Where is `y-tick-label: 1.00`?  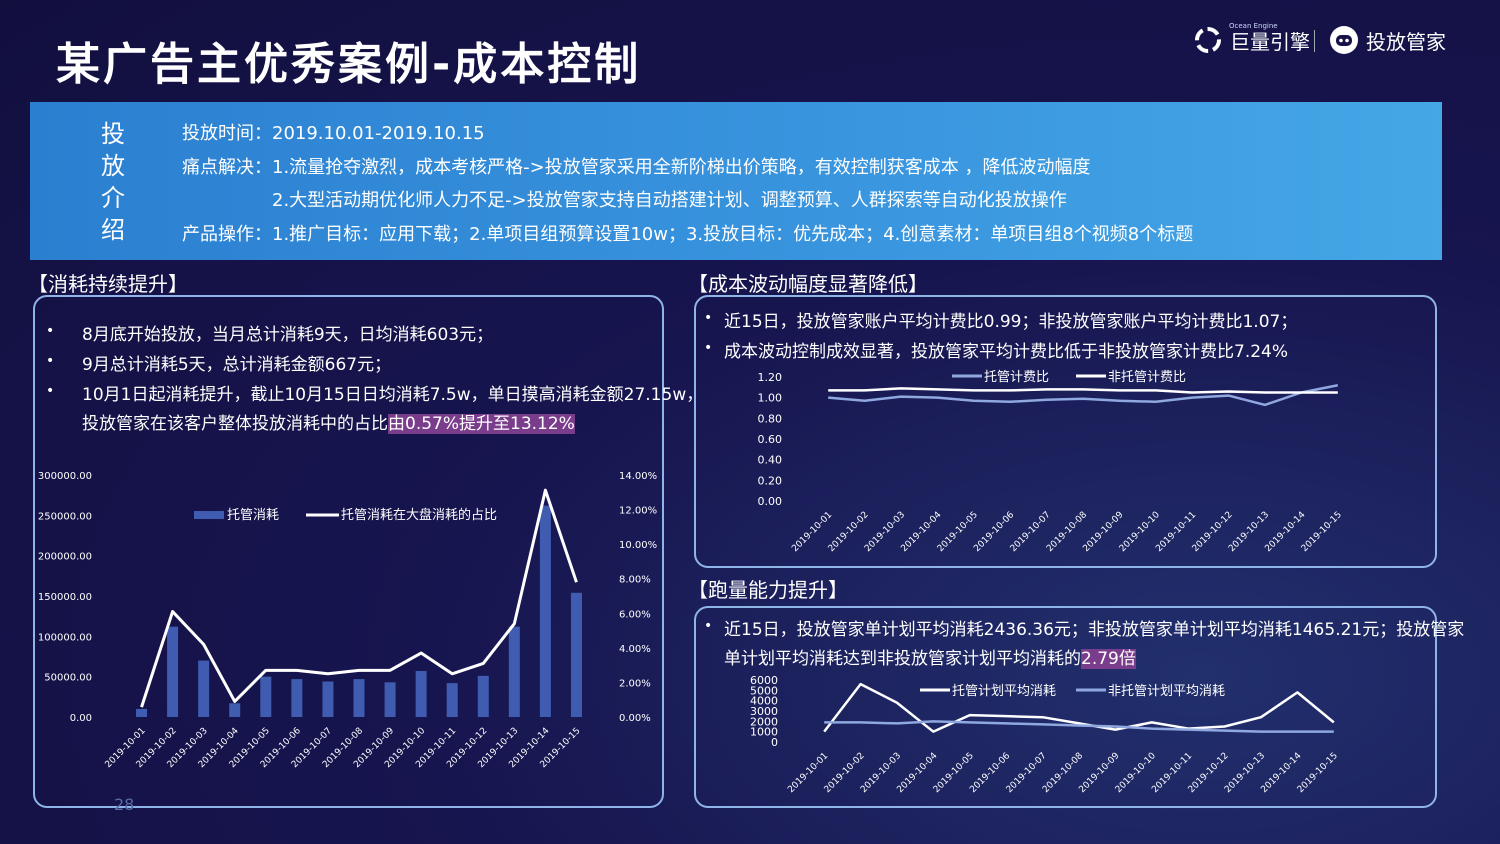 y-tick-label: 1.00 is located at coordinates (770, 398).